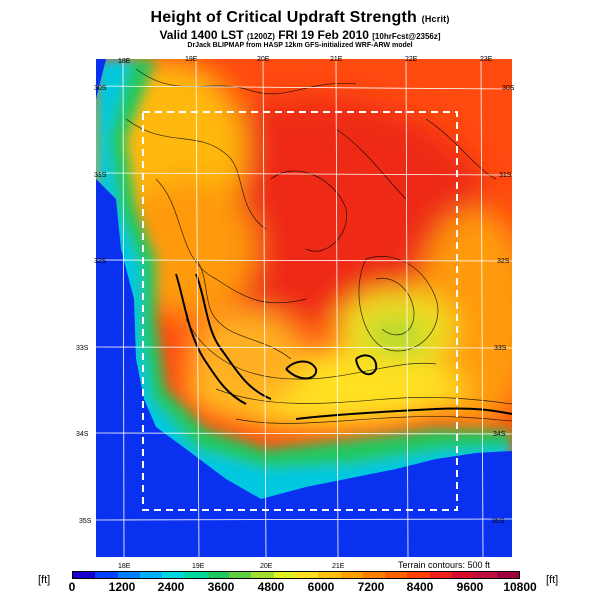  I want to click on colorbar, so click(296, 575).